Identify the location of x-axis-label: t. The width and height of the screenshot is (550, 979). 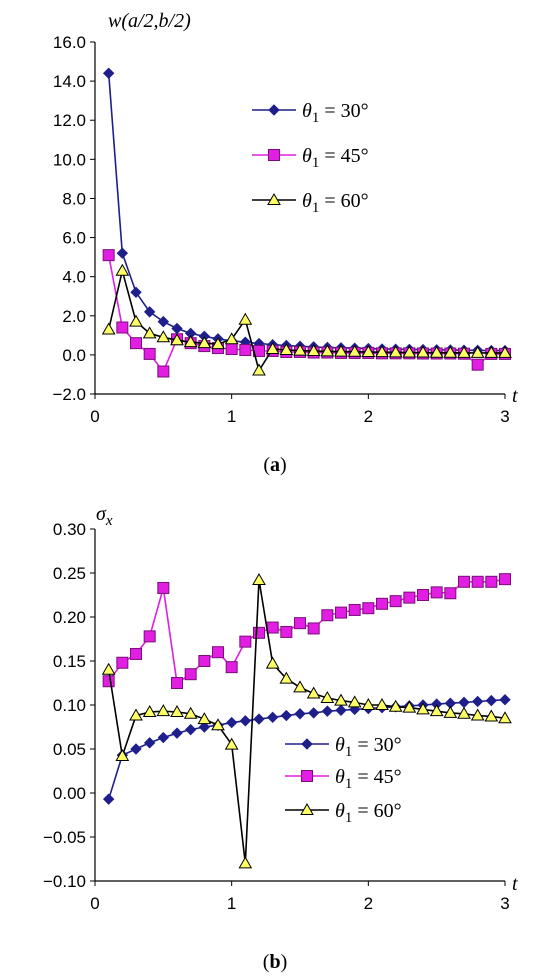
(515, 884).